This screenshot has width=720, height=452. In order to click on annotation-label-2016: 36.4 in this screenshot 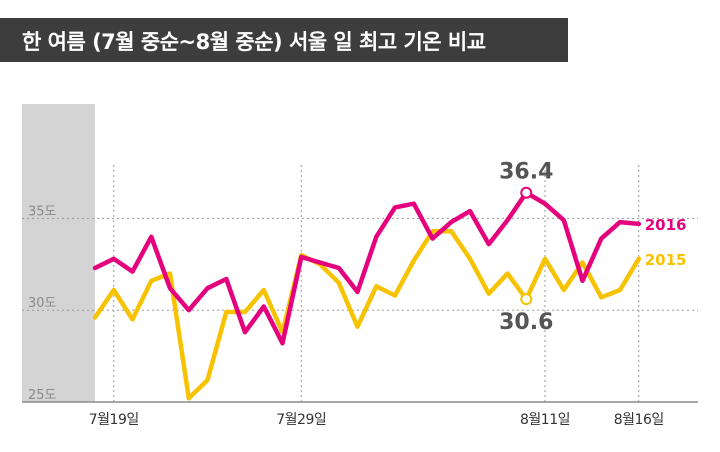, I will do `click(526, 172)`.